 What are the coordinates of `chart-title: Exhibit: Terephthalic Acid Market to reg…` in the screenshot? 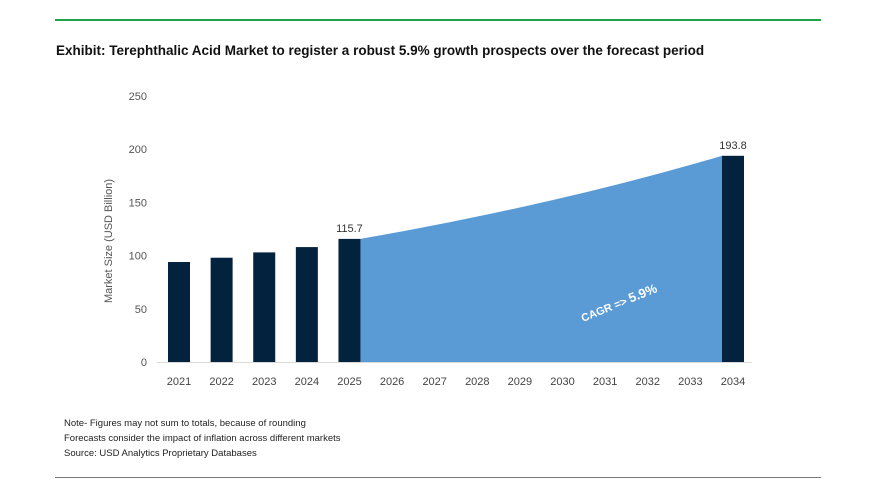 It's located at (380, 50).